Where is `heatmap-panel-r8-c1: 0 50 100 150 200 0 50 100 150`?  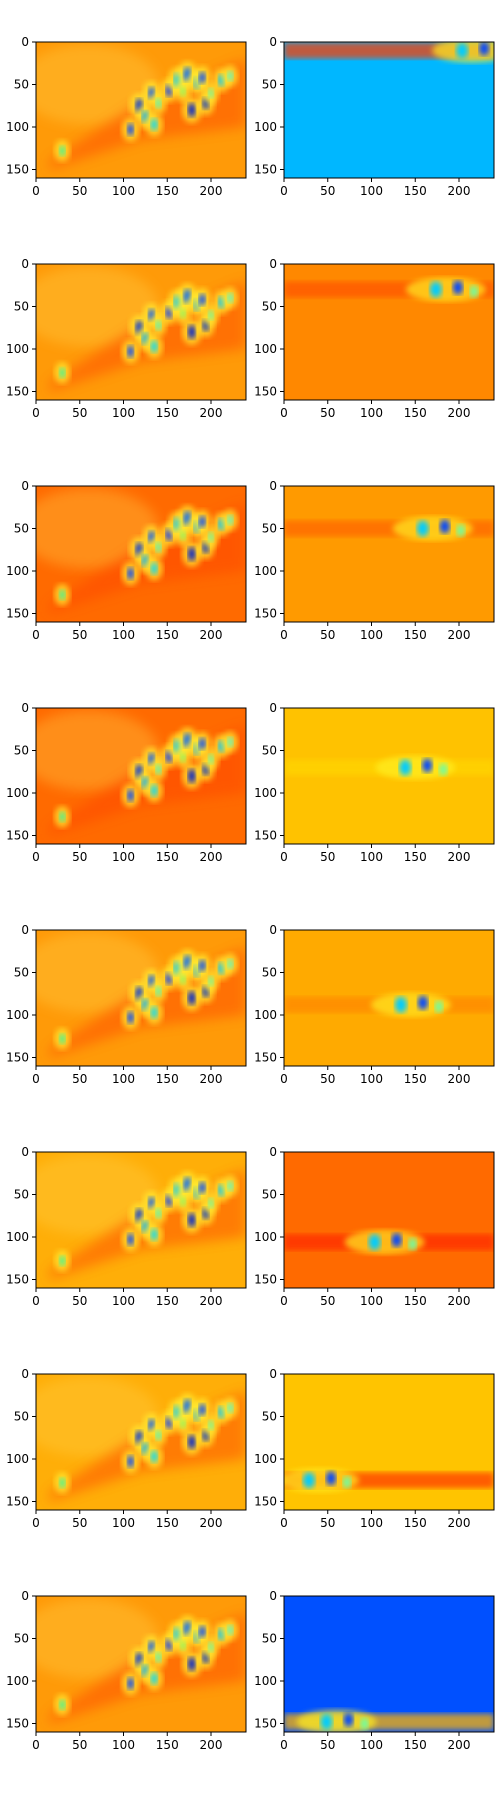
heatmap-panel-r8-c1: 0 50 100 150 200 0 50 100 150 is located at coordinates (126, 1670).